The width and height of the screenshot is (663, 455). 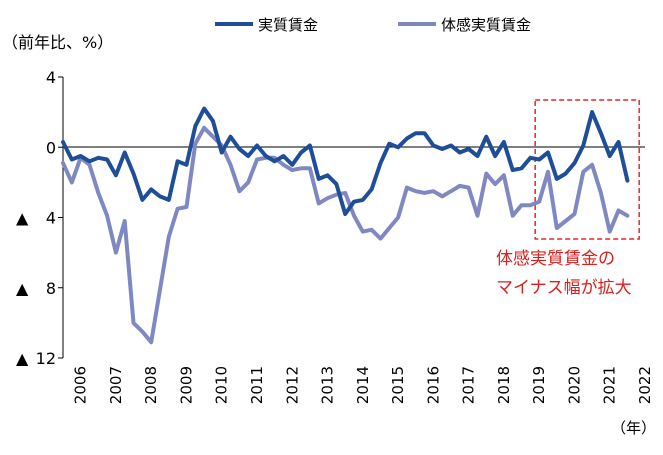 What do you see at coordinates (257, 385) in the screenshot?
I see `x-tick-label: 2011` at bounding box center [257, 385].